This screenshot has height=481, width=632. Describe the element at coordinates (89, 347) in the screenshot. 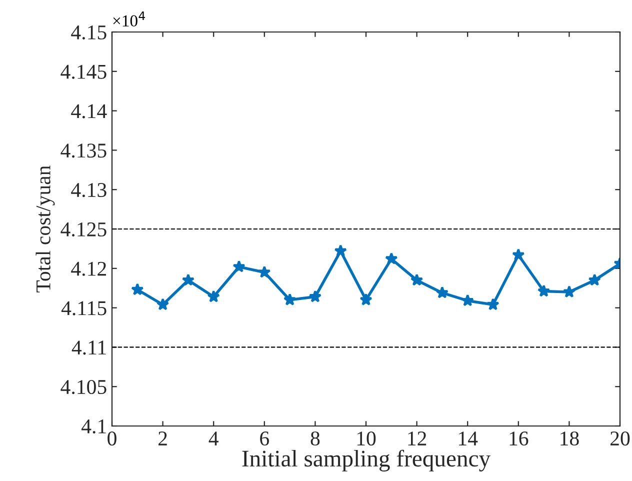

I see `y-tick-label: 4.11` at that location.